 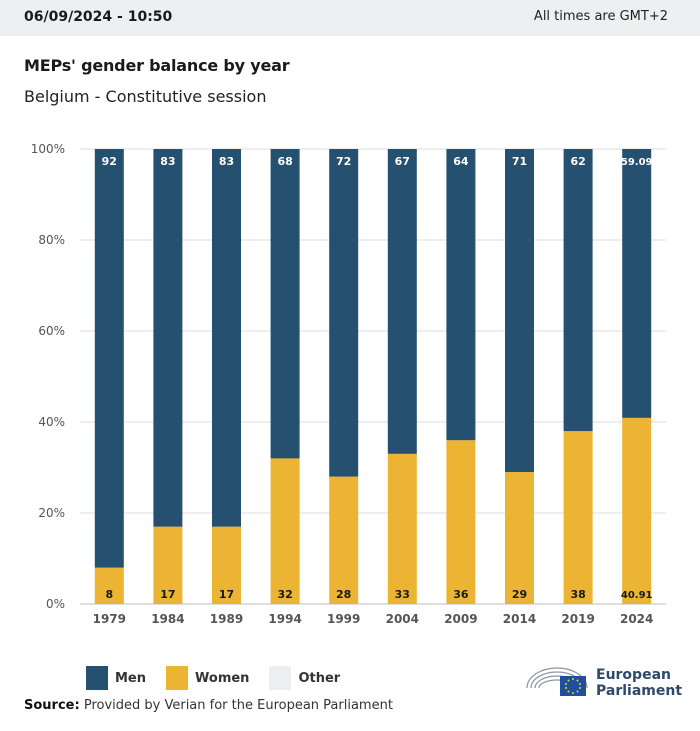 I want to click on legend-swatch-women, so click(x=177, y=678).